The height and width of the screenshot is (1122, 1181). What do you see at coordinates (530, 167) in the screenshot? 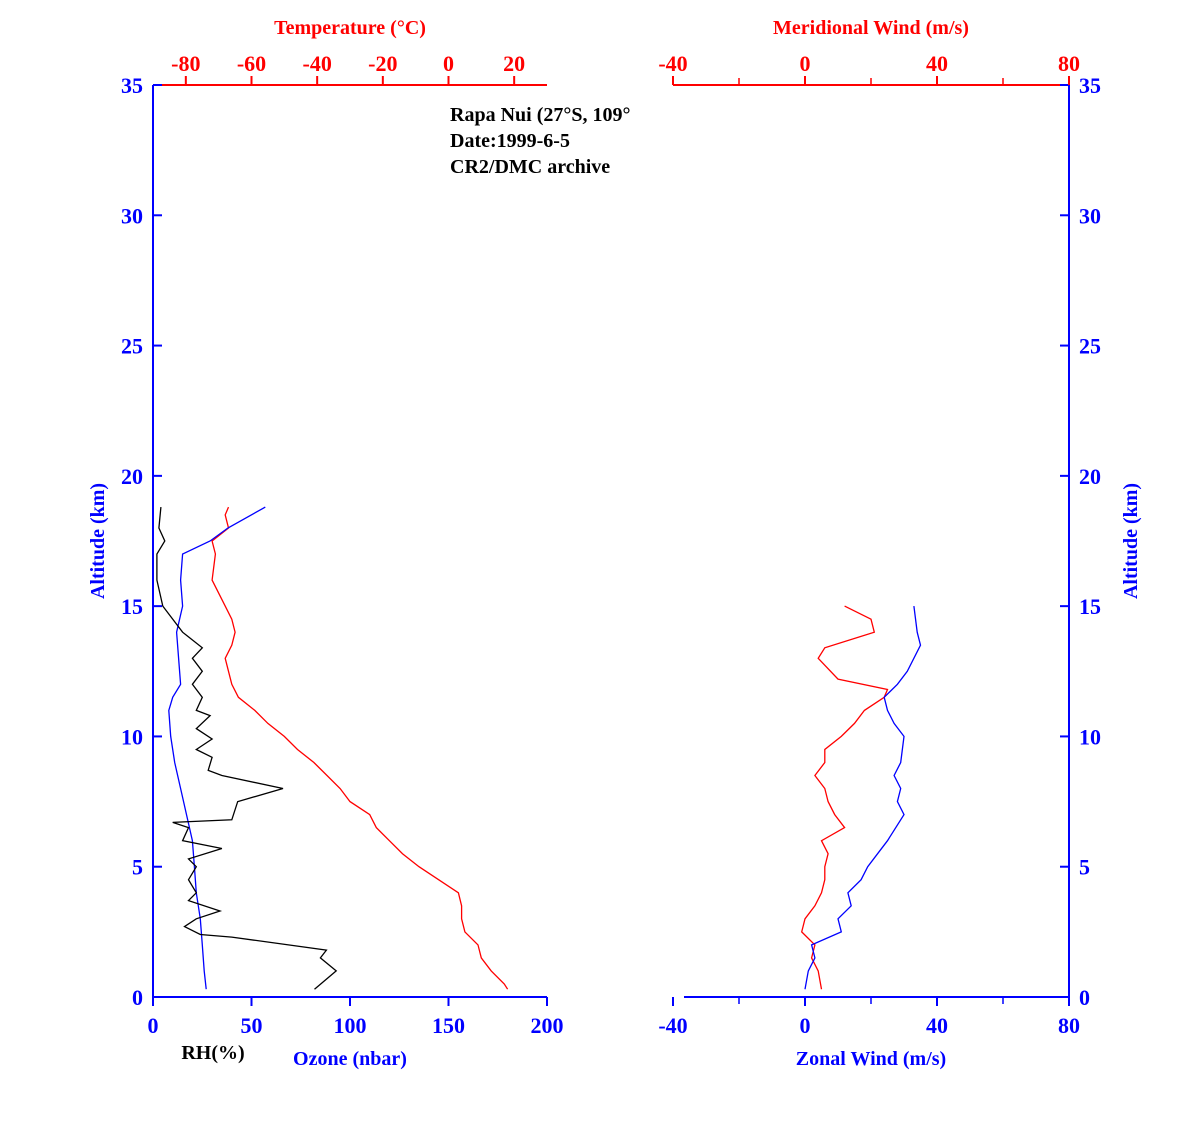
I see `archive-annotation: CR2/DMC archive` at bounding box center [530, 167].